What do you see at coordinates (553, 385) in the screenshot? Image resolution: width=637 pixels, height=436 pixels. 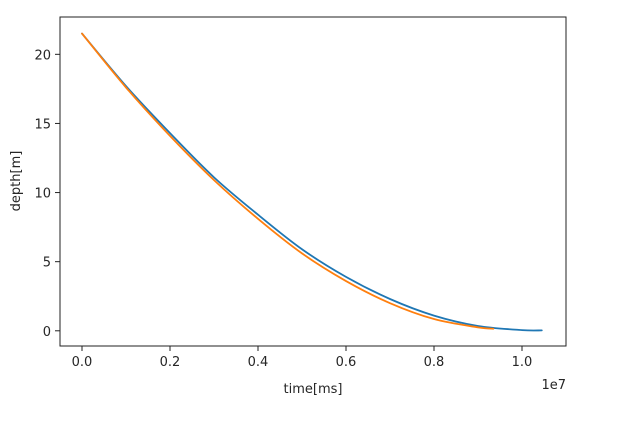 I see `x-axis-offset-label: 1e7` at bounding box center [553, 385].